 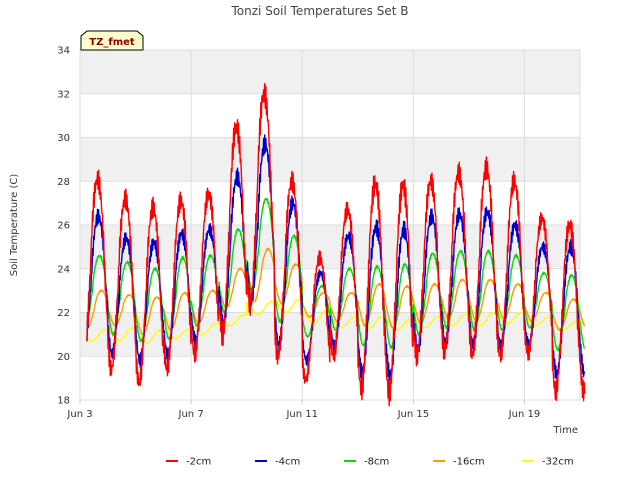 What do you see at coordinates (63, 269) in the screenshot?
I see `y-tick-label: 24` at bounding box center [63, 269].